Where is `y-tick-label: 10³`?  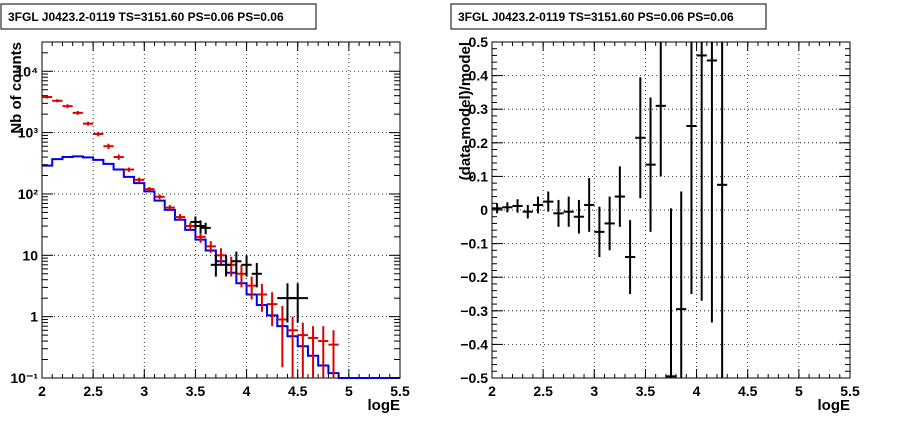
y-tick-label: 10³ is located at coordinates (28, 133).